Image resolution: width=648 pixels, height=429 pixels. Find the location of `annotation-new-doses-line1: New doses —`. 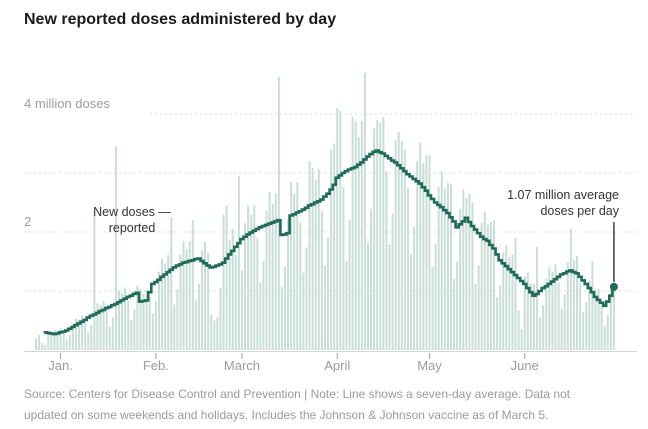

annotation-new-doses-line1: New doses — is located at coordinates (132, 212).